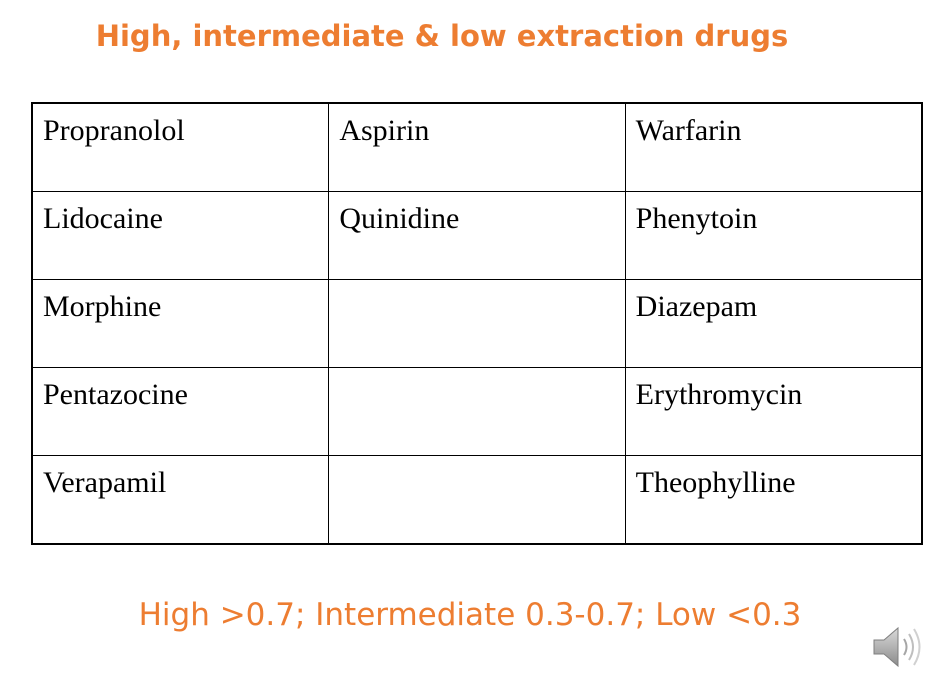 Image resolution: width=934 pixels, height=678 pixels. I want to click on table-cell: Aspirin, so click(477, 147).